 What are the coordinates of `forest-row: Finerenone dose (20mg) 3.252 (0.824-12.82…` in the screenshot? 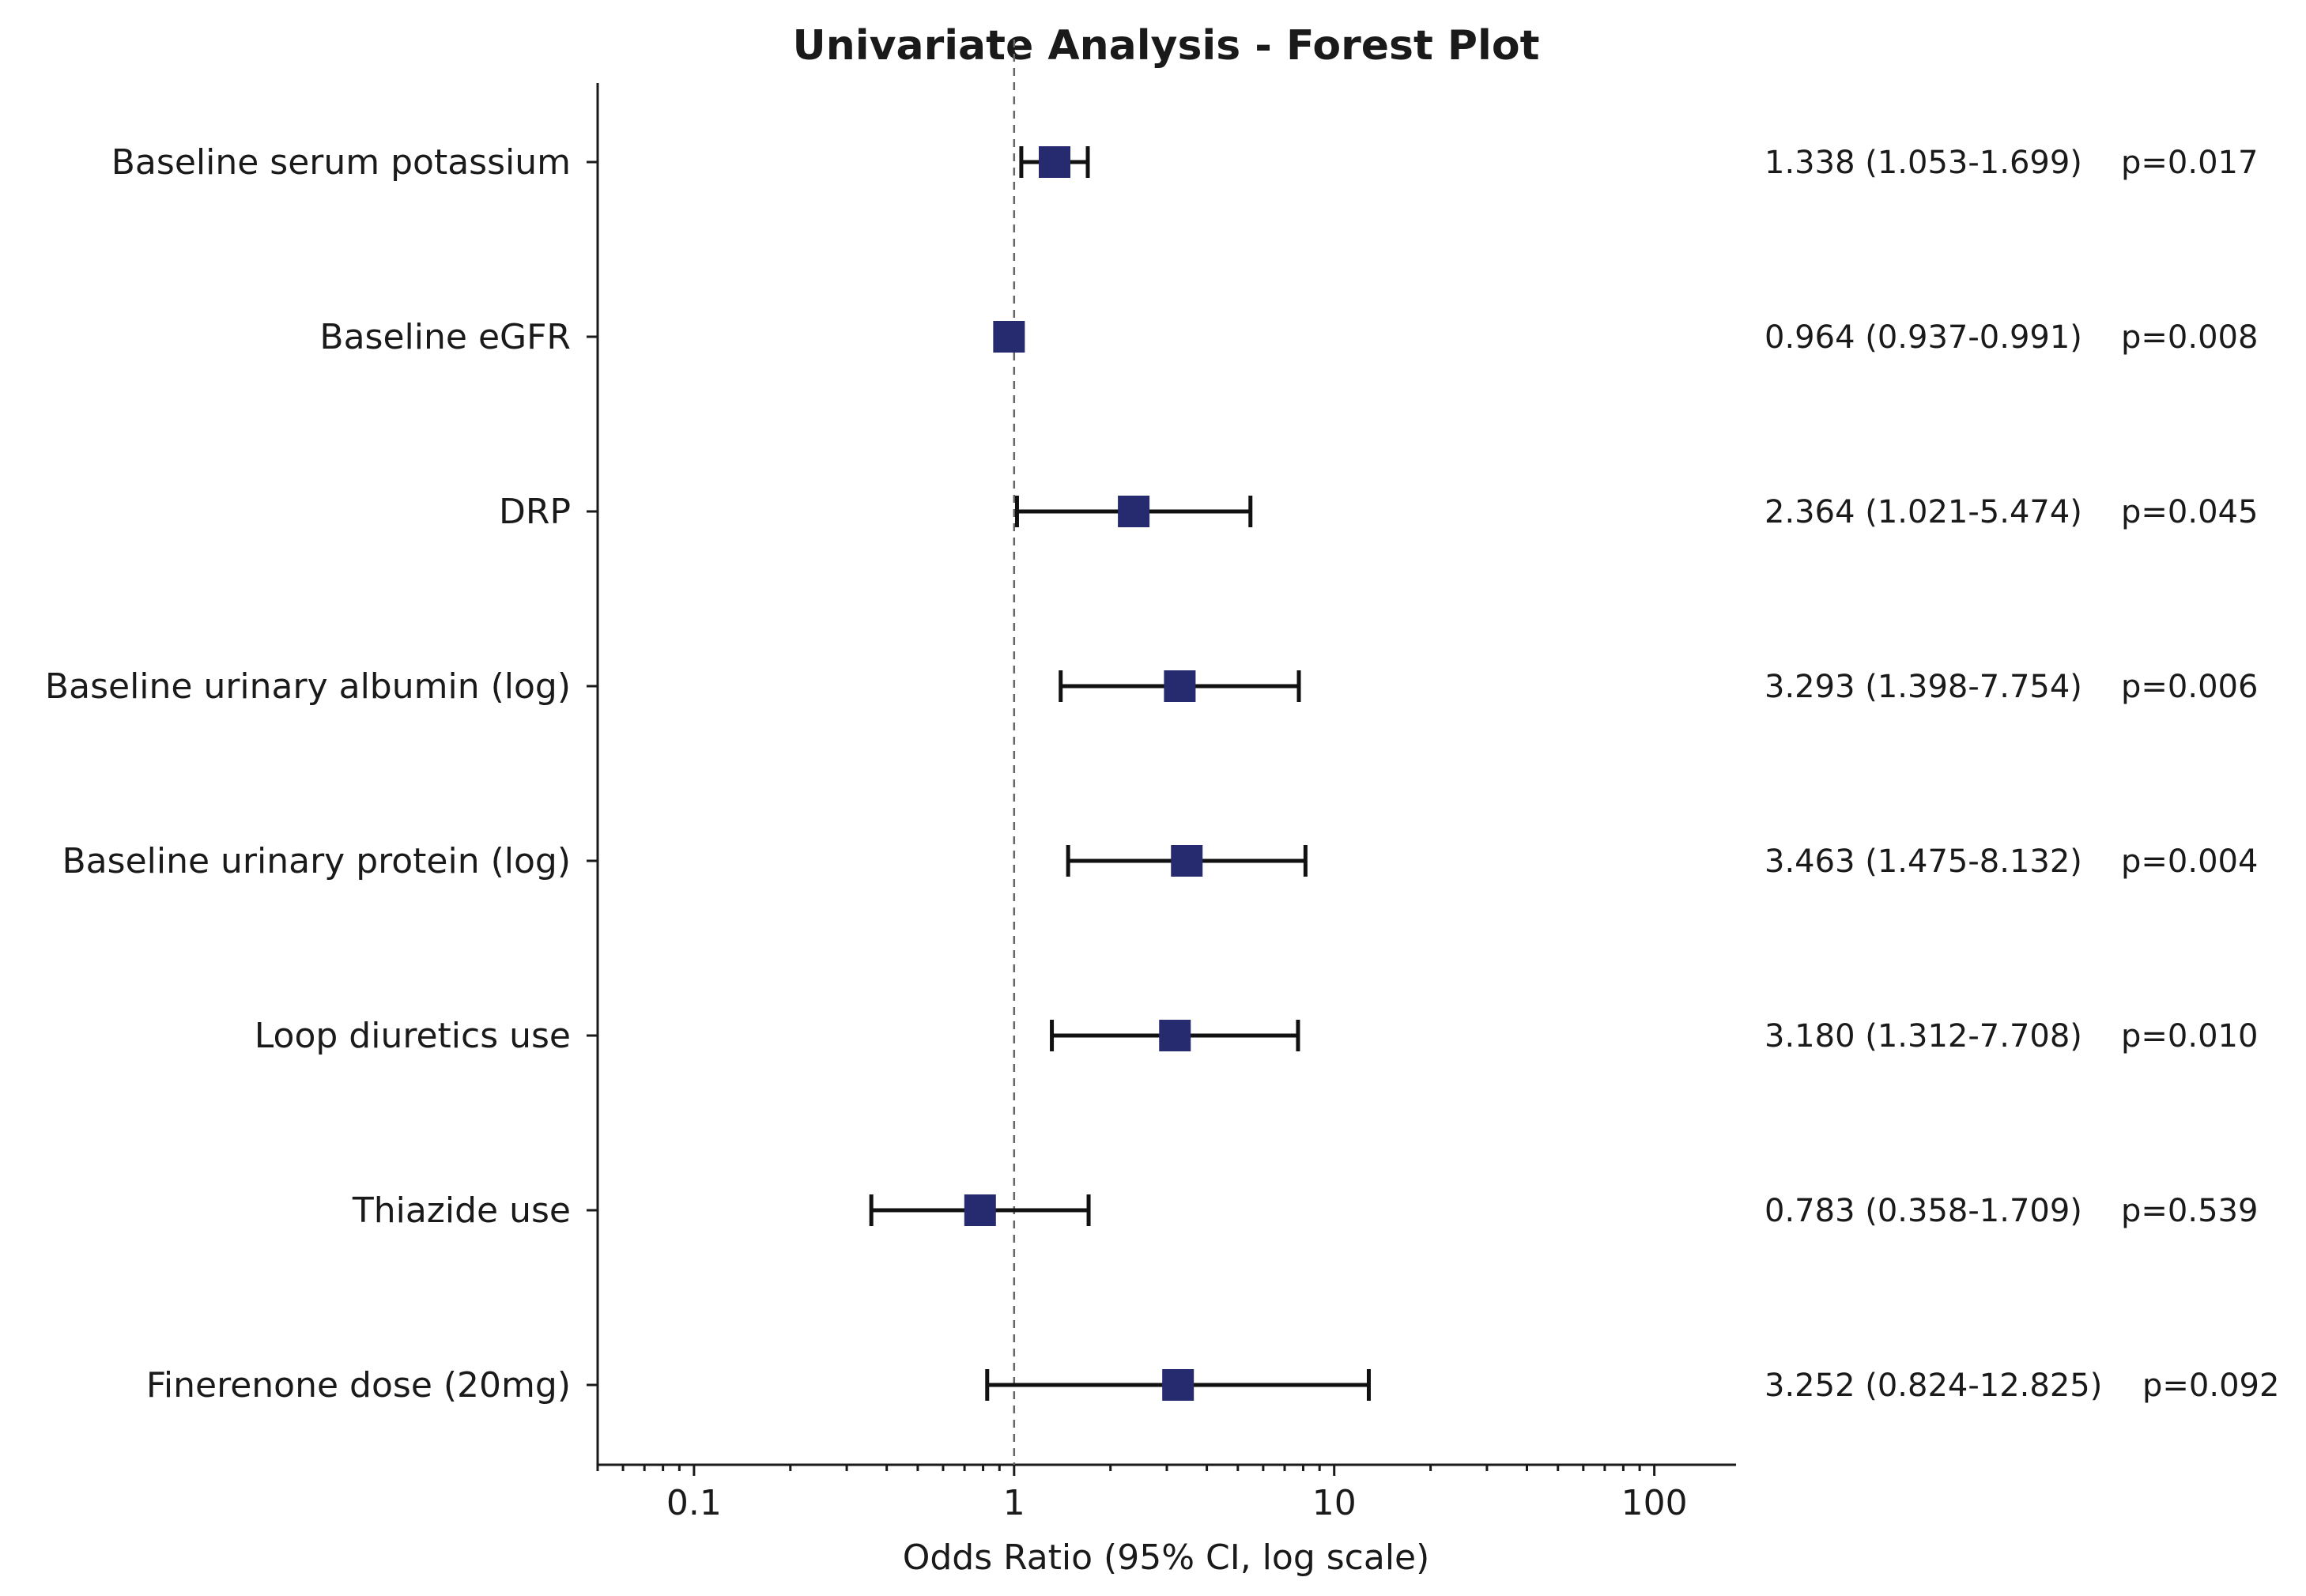 It's located at (1213, 1385).